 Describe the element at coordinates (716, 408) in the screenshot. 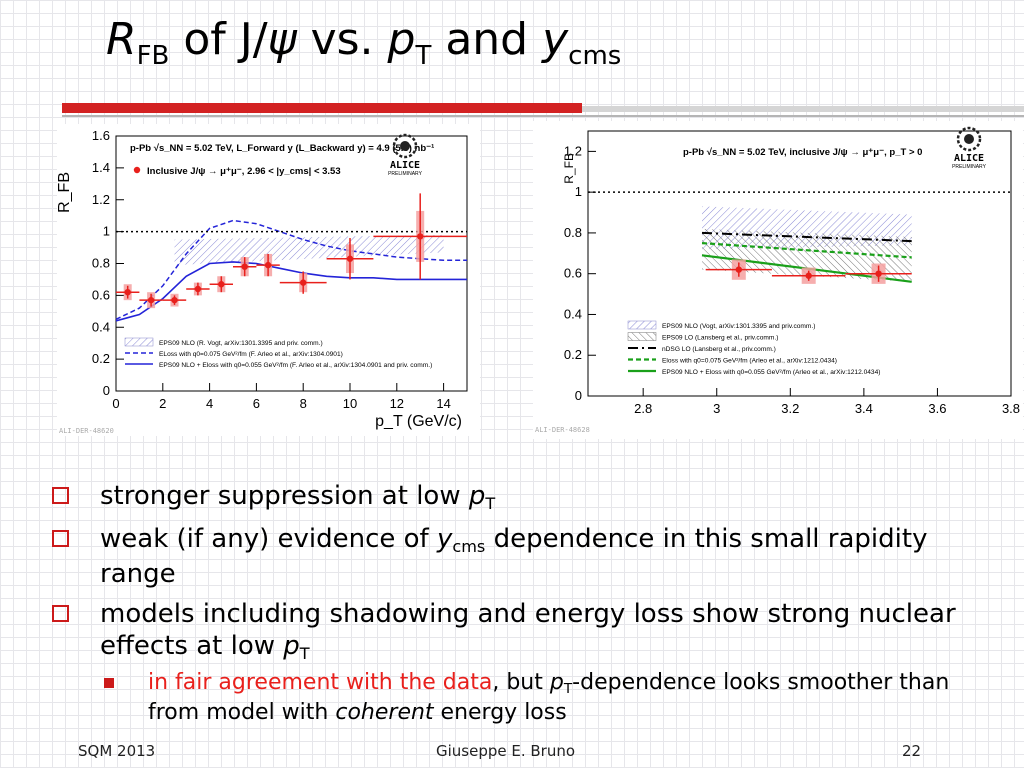

I see `x-tick-label: 3` at that location.